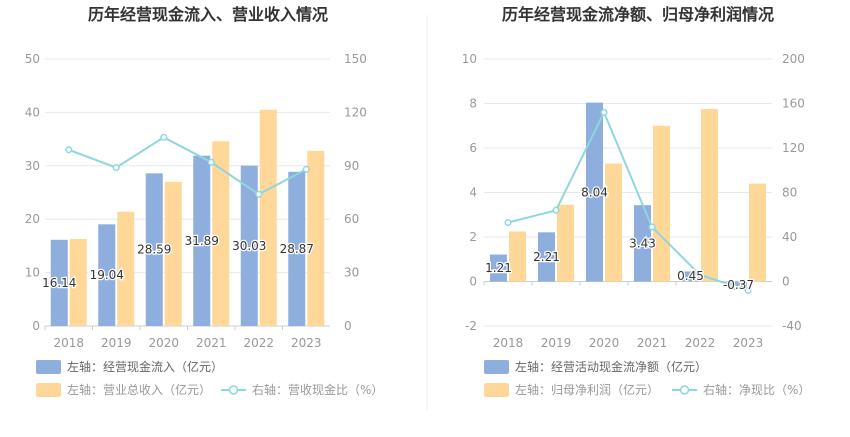 The height and width of the screenshot is (437, 850). I want to click on y-left-tick-label: 6, so click(473, 148).